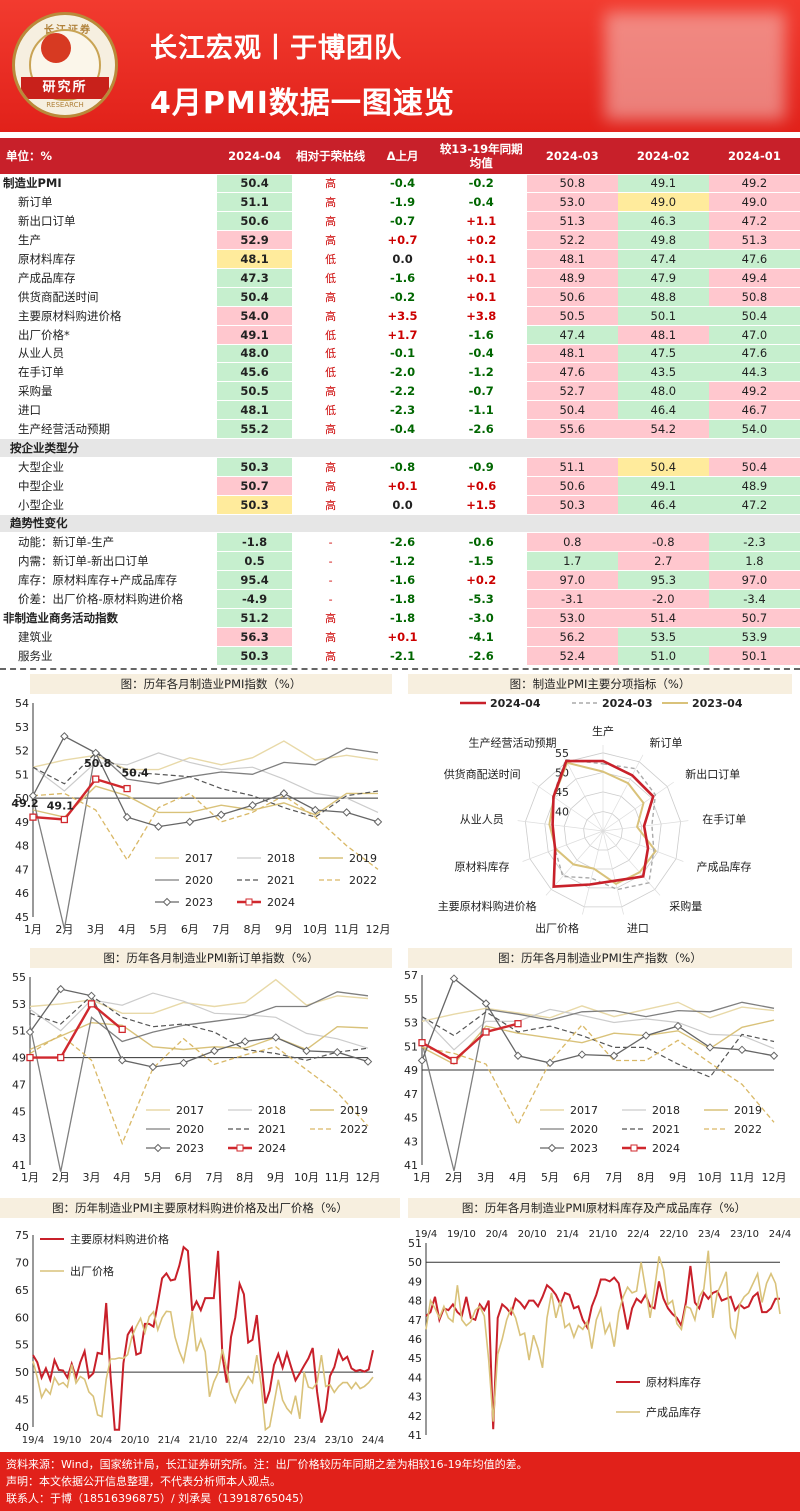 The height and width of the screenshot is (1511, 800). Describe the element at coordinates (663, 259) in the screenshot. I see `value-2024-02: 47.4` at that location.